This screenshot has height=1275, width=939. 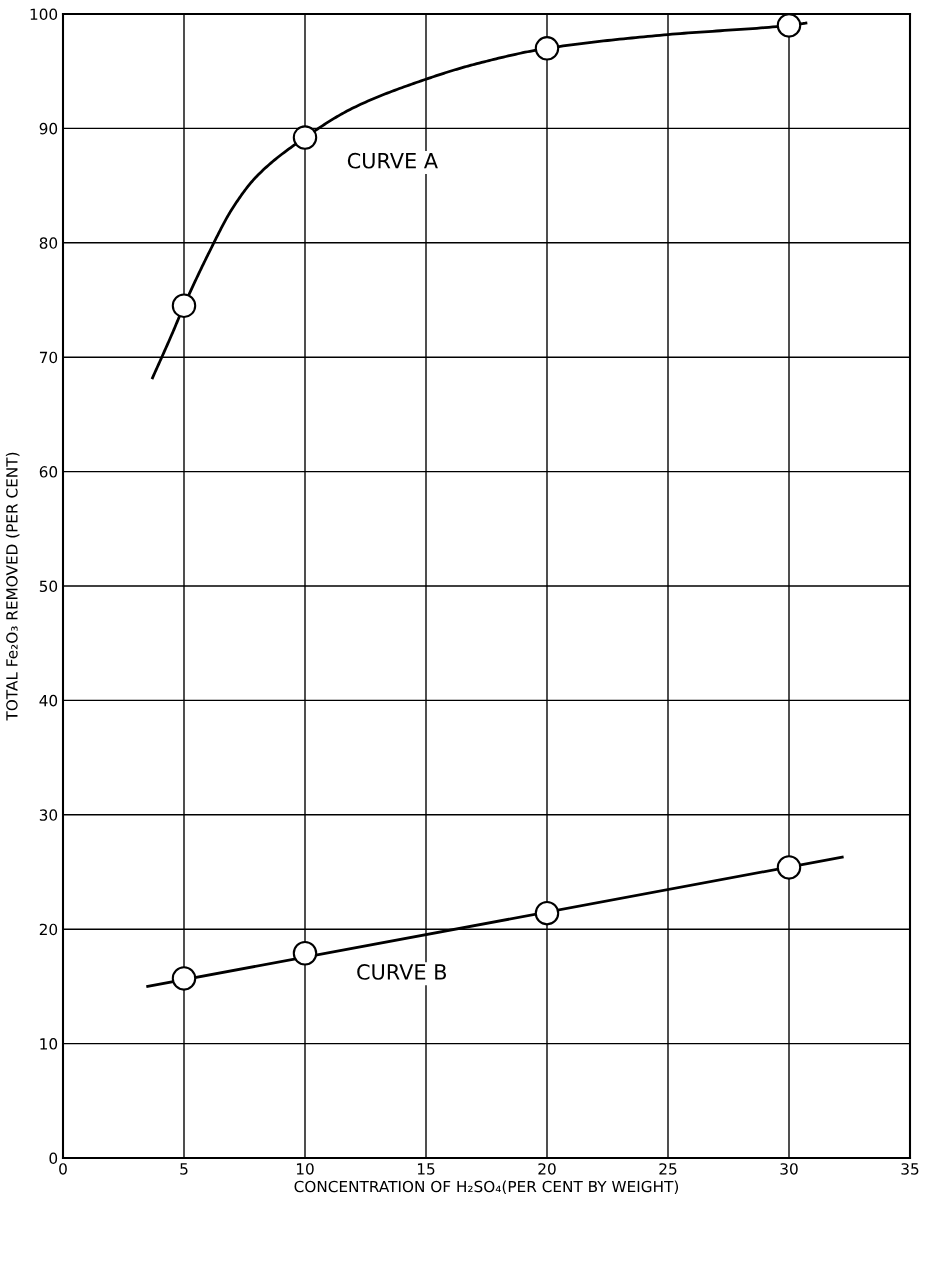 I want to click on y-tick-label: 10, so click(x=49, y=1044).